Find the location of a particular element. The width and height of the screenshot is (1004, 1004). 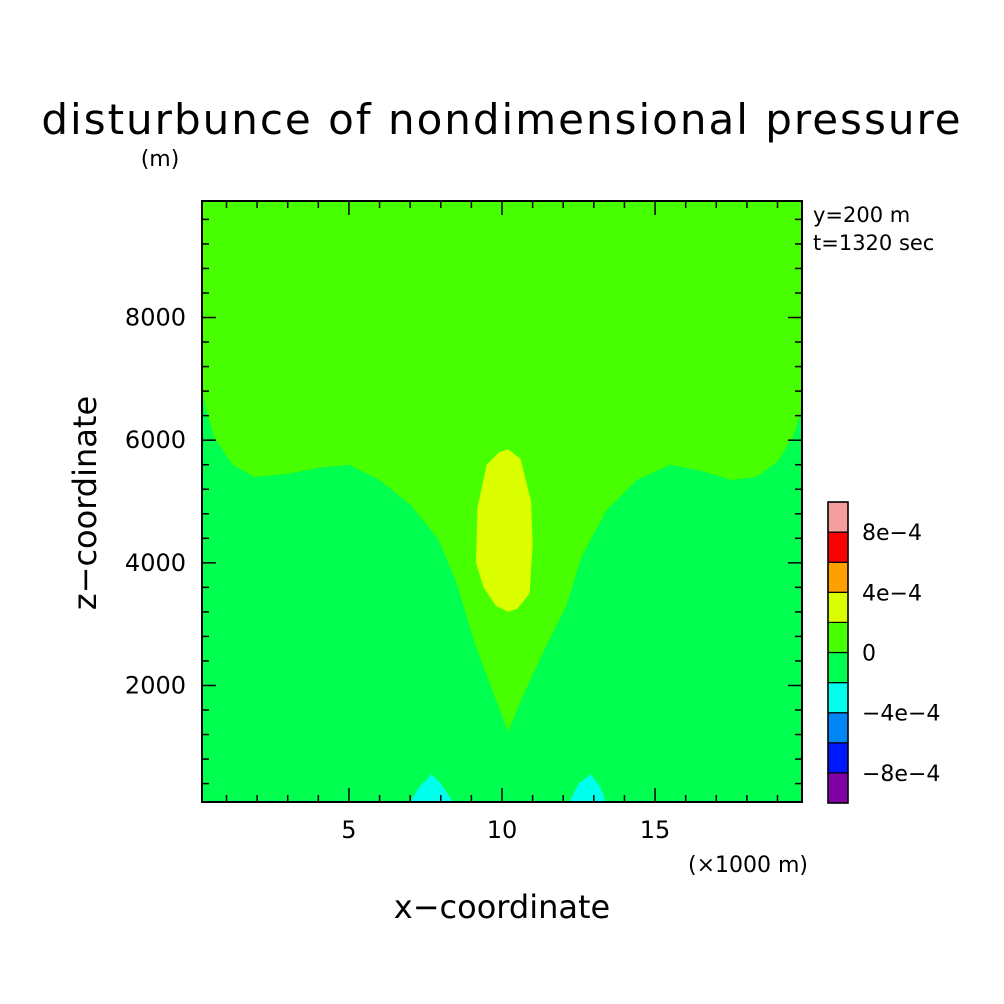

colorbar: −8e−4 −4e−4 0 4e−4 8e−4 is located at coordinates (883, 652).